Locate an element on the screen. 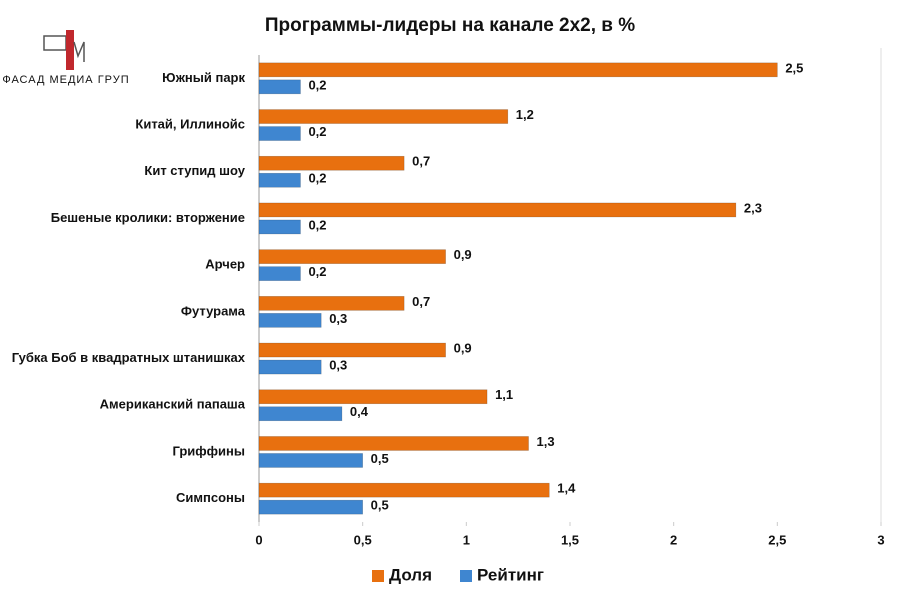  x-tick-label: 0 is located at coordinates (258, 539).